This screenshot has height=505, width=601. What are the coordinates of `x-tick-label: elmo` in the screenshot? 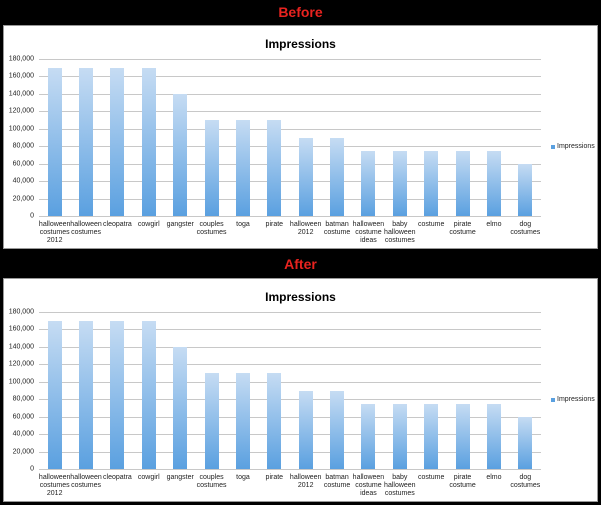 It's located at (494, 477).